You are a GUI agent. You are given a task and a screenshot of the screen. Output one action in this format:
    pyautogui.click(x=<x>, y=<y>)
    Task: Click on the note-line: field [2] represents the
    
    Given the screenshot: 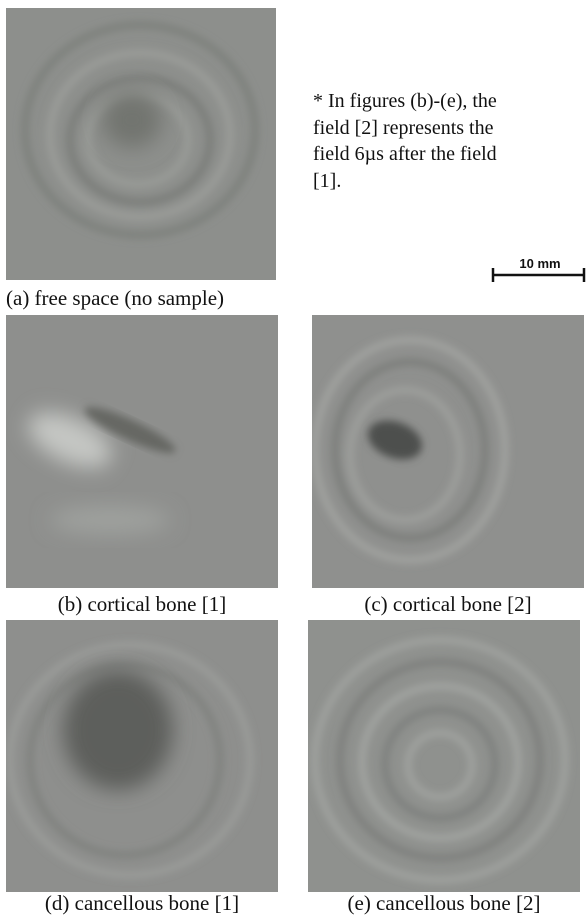 What is the action you would take?
    pyautogui.click(x=403, y=128)
    